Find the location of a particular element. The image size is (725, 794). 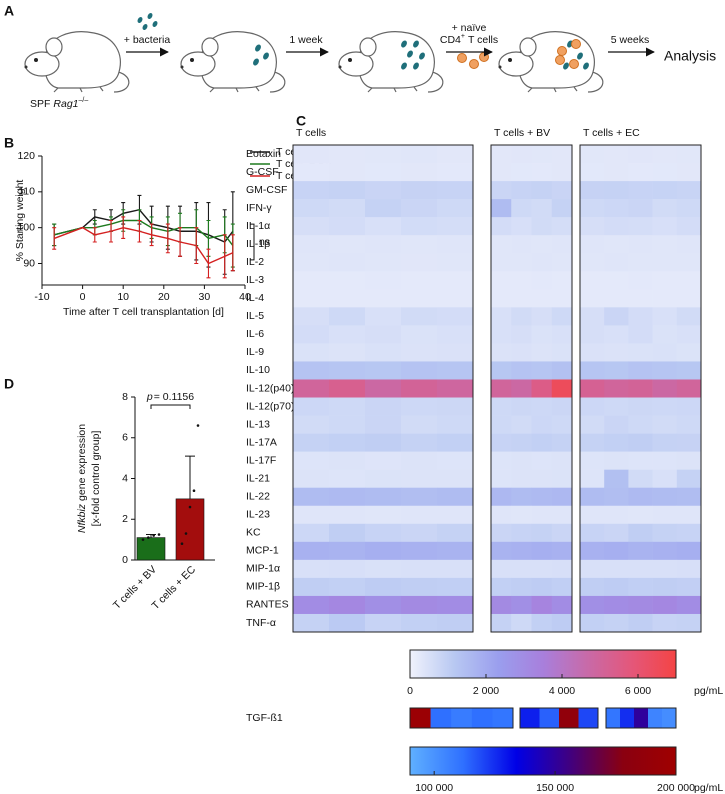

colorbar-tick-label: 4 000 is located at coordinates (562, 691).